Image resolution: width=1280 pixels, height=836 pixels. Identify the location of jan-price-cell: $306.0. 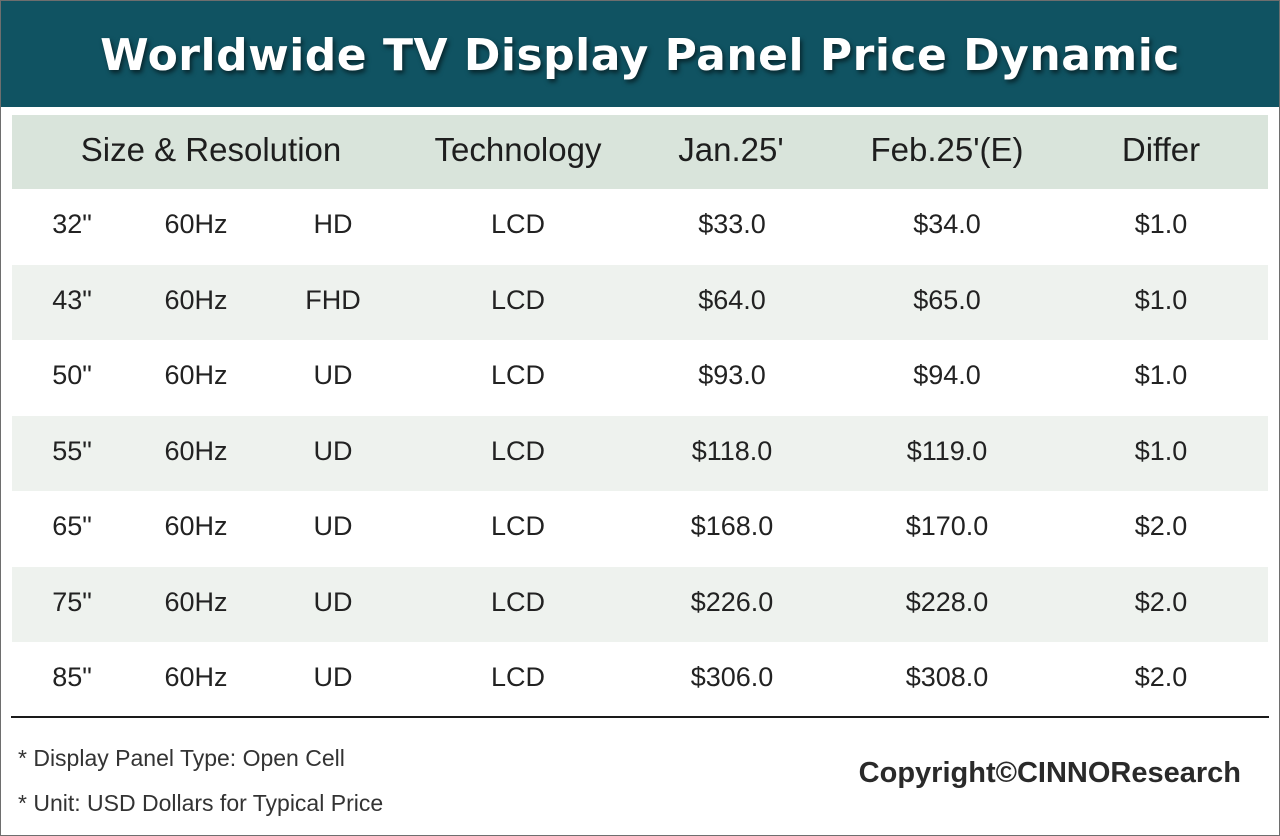
(732, 677).